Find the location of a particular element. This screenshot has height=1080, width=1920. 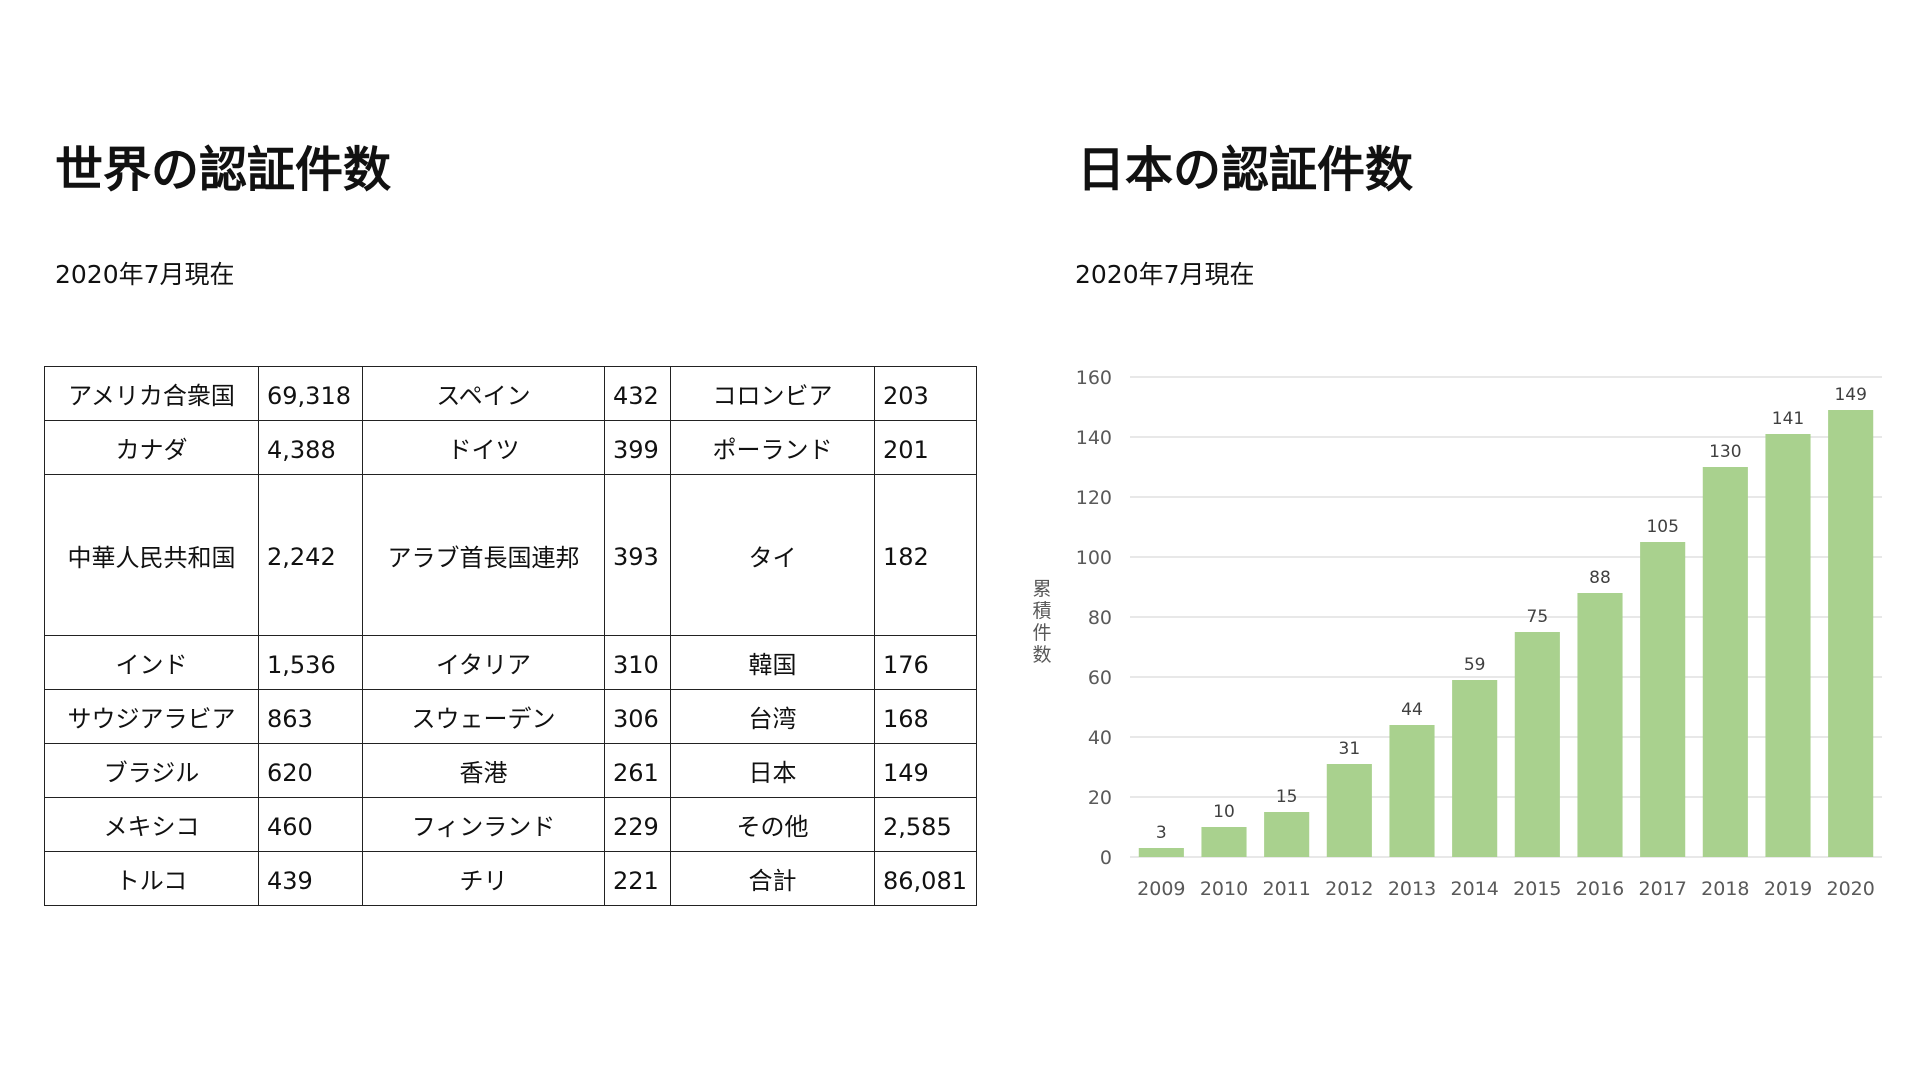

x-tick-label: 2012 is located at coordinates (1349, 889).